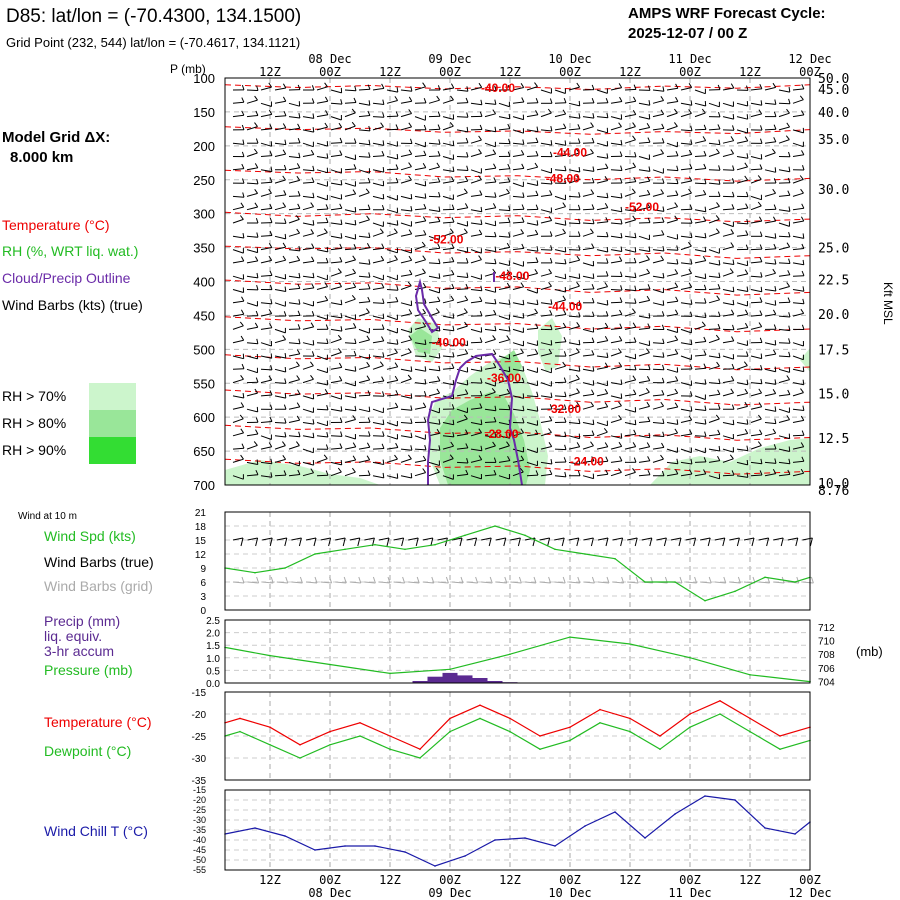 The image size is (900, 900). Describe the element at coordinates (517, 561) in the screenshot. I see `wind-frame` at that location.